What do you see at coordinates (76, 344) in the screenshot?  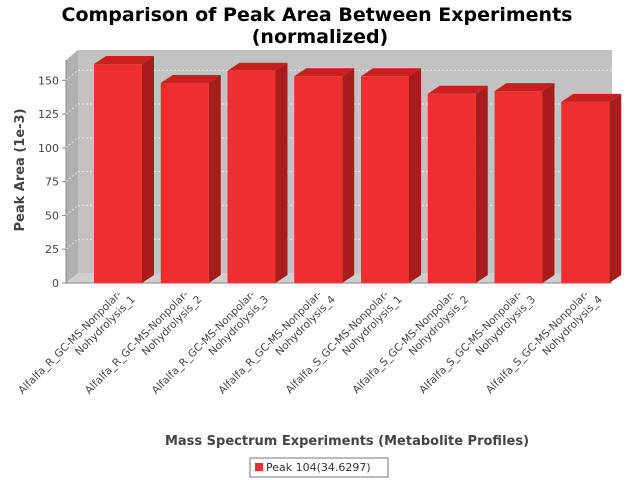 I see `x-tick-label: Alfalfa_R_GC-MS-Nonpolar-Nohydrolysis_1` at bounding box center [76, 344].